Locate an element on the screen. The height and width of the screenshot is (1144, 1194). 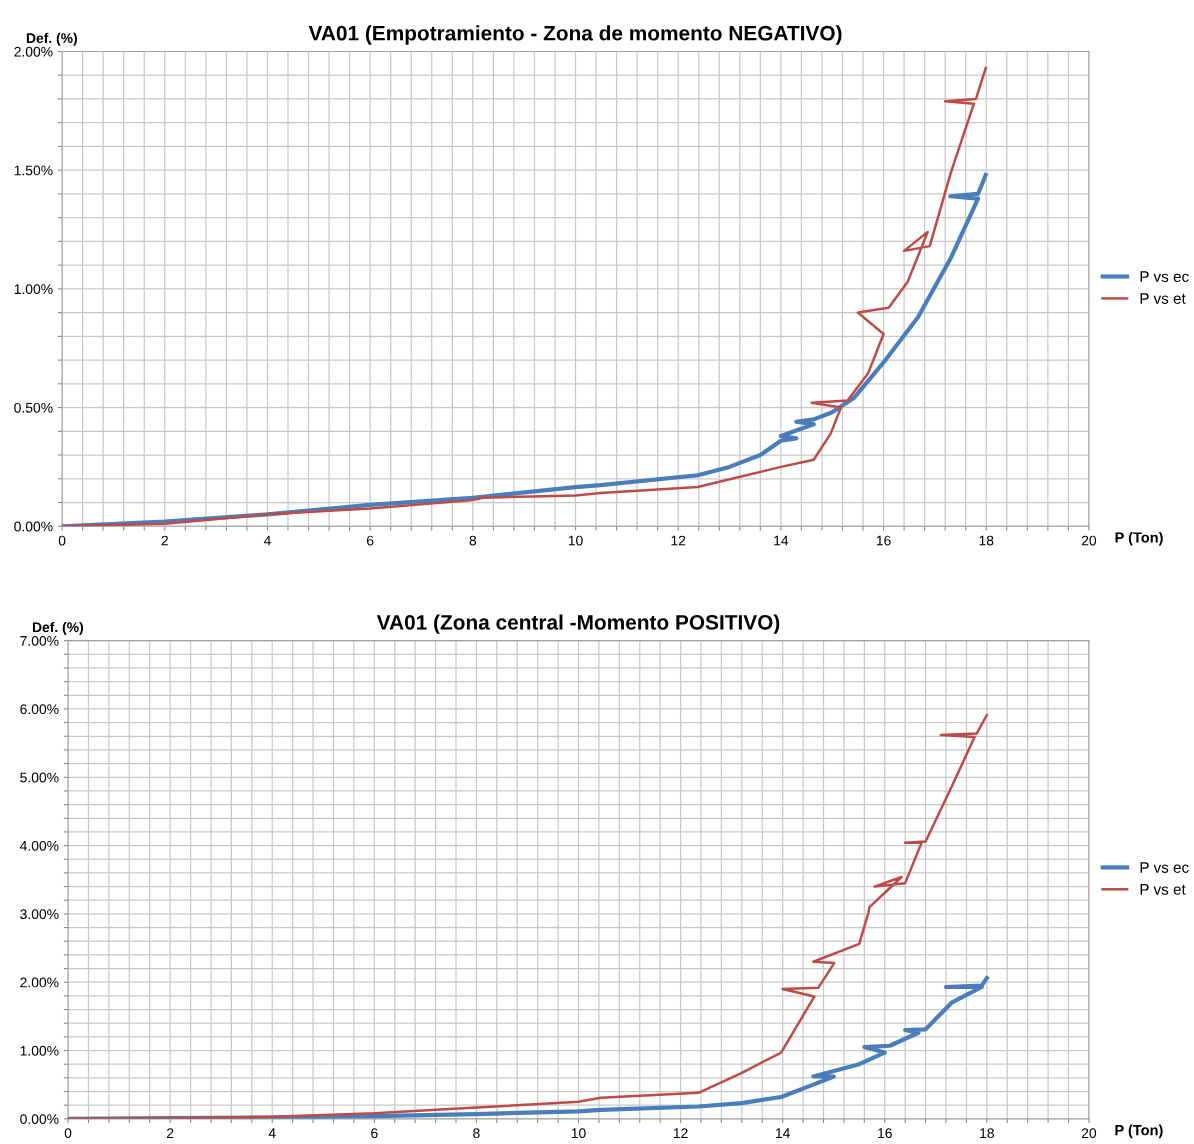
chart-title: VA01 (Empotramiento - Zona de momento NEGATIVO) is located at coordinates (575, 35).